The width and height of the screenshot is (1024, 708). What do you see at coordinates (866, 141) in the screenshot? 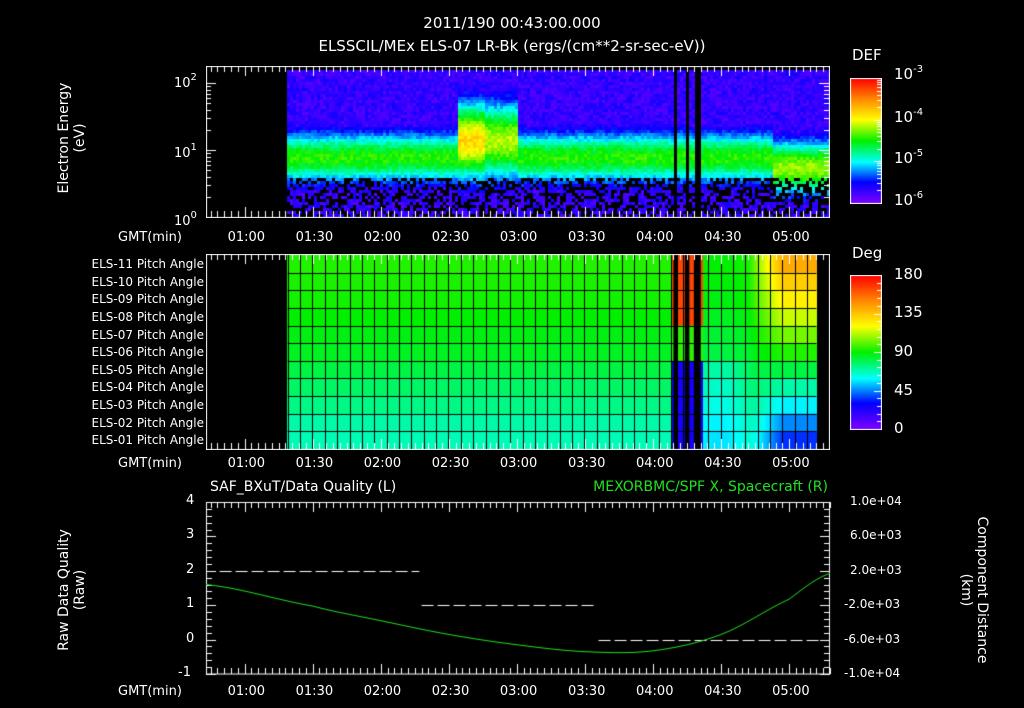
I see `def-colorbar` at bounding box center [866, 141].